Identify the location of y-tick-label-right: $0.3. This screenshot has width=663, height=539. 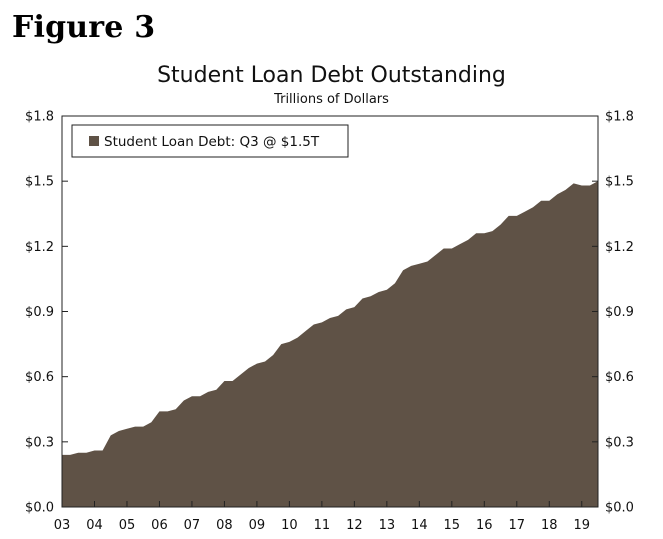
(619, 442).